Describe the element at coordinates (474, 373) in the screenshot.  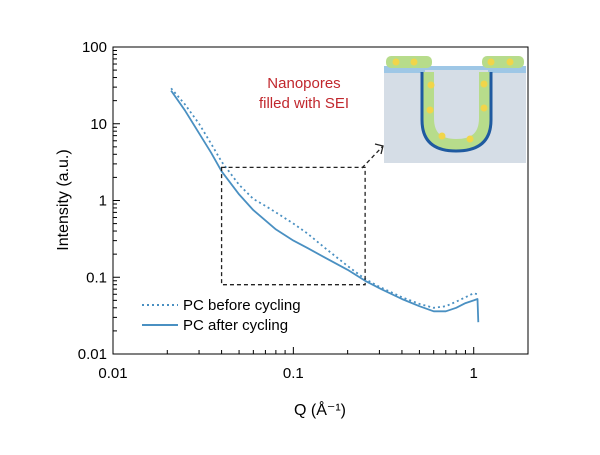
I see `x-tick-label: 1` at that location.